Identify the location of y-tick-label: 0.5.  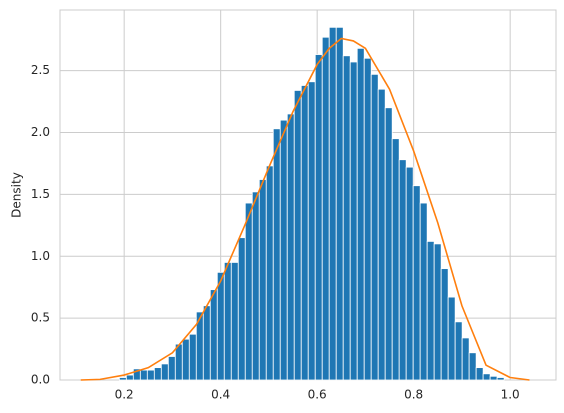
(40, 318).